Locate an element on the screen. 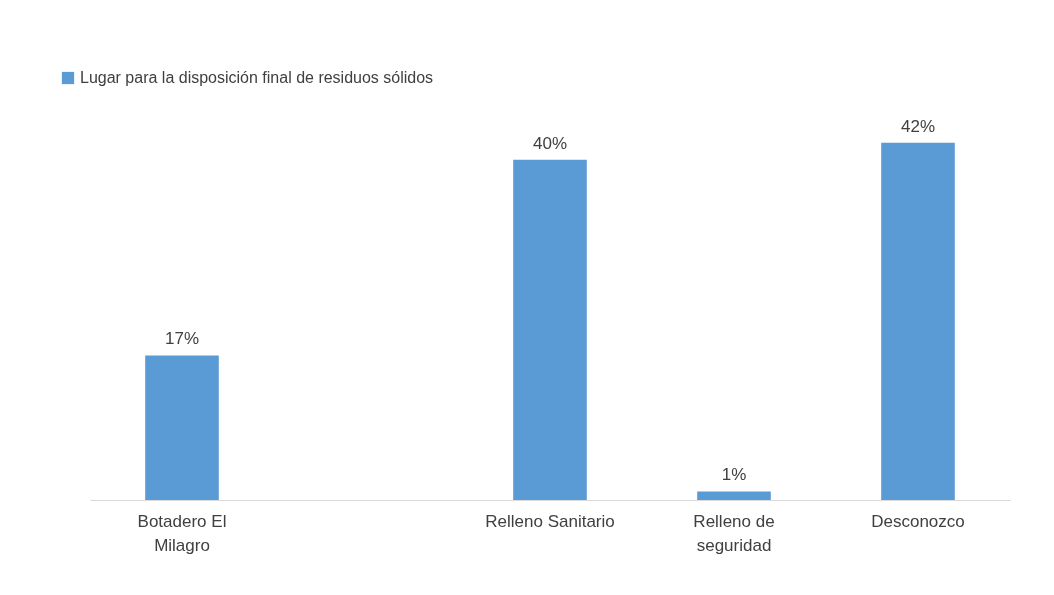  data-label: 40% is located at coordinates (550, 143).